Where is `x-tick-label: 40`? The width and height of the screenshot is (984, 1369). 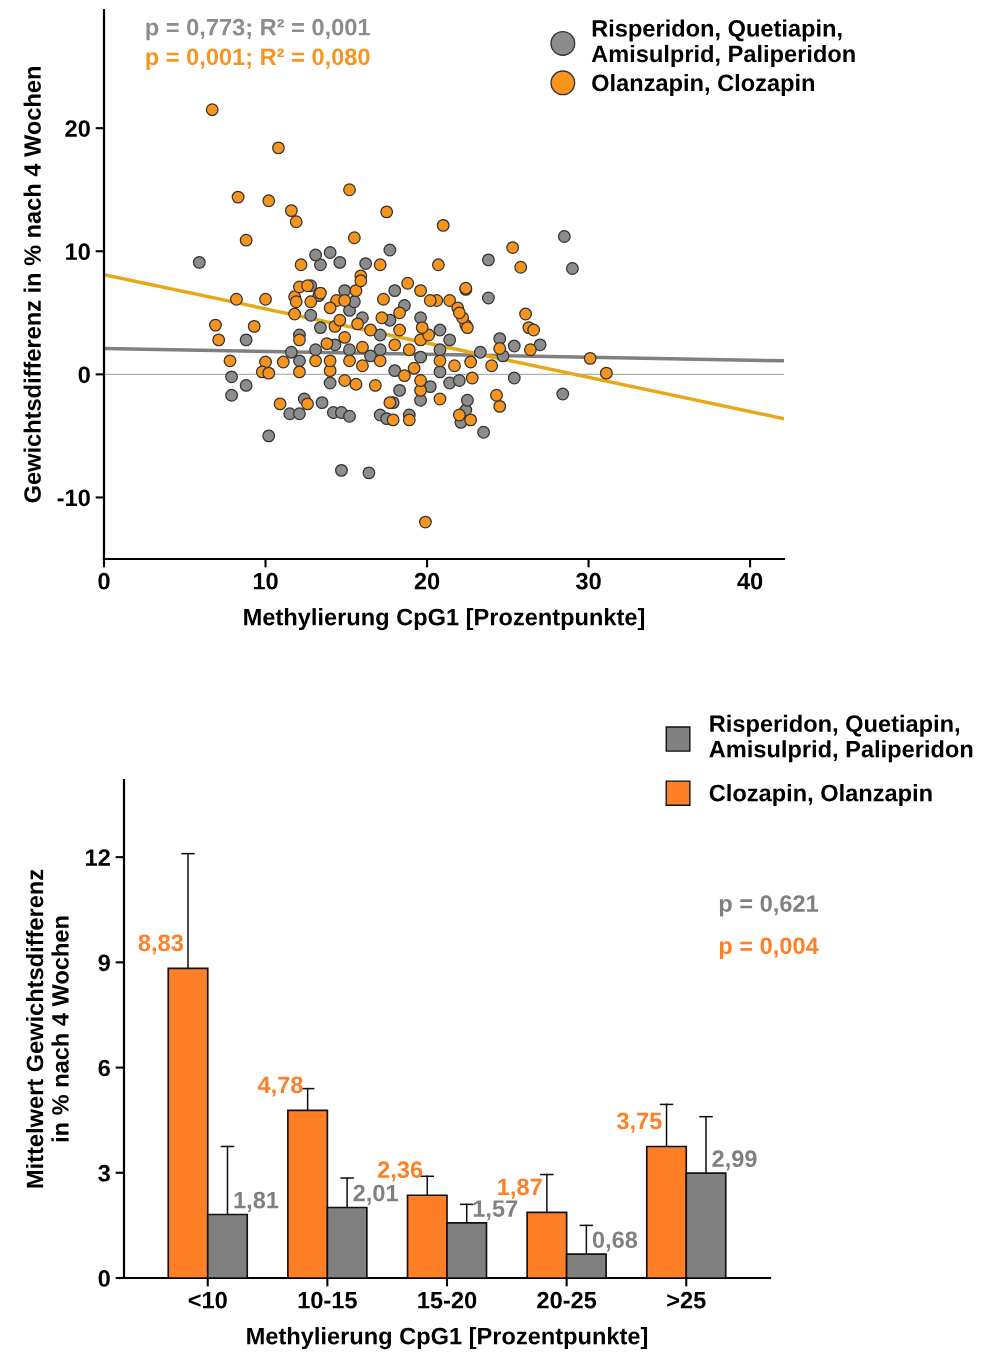
x-tick-label: 40 is located at coordinates (750, 581).